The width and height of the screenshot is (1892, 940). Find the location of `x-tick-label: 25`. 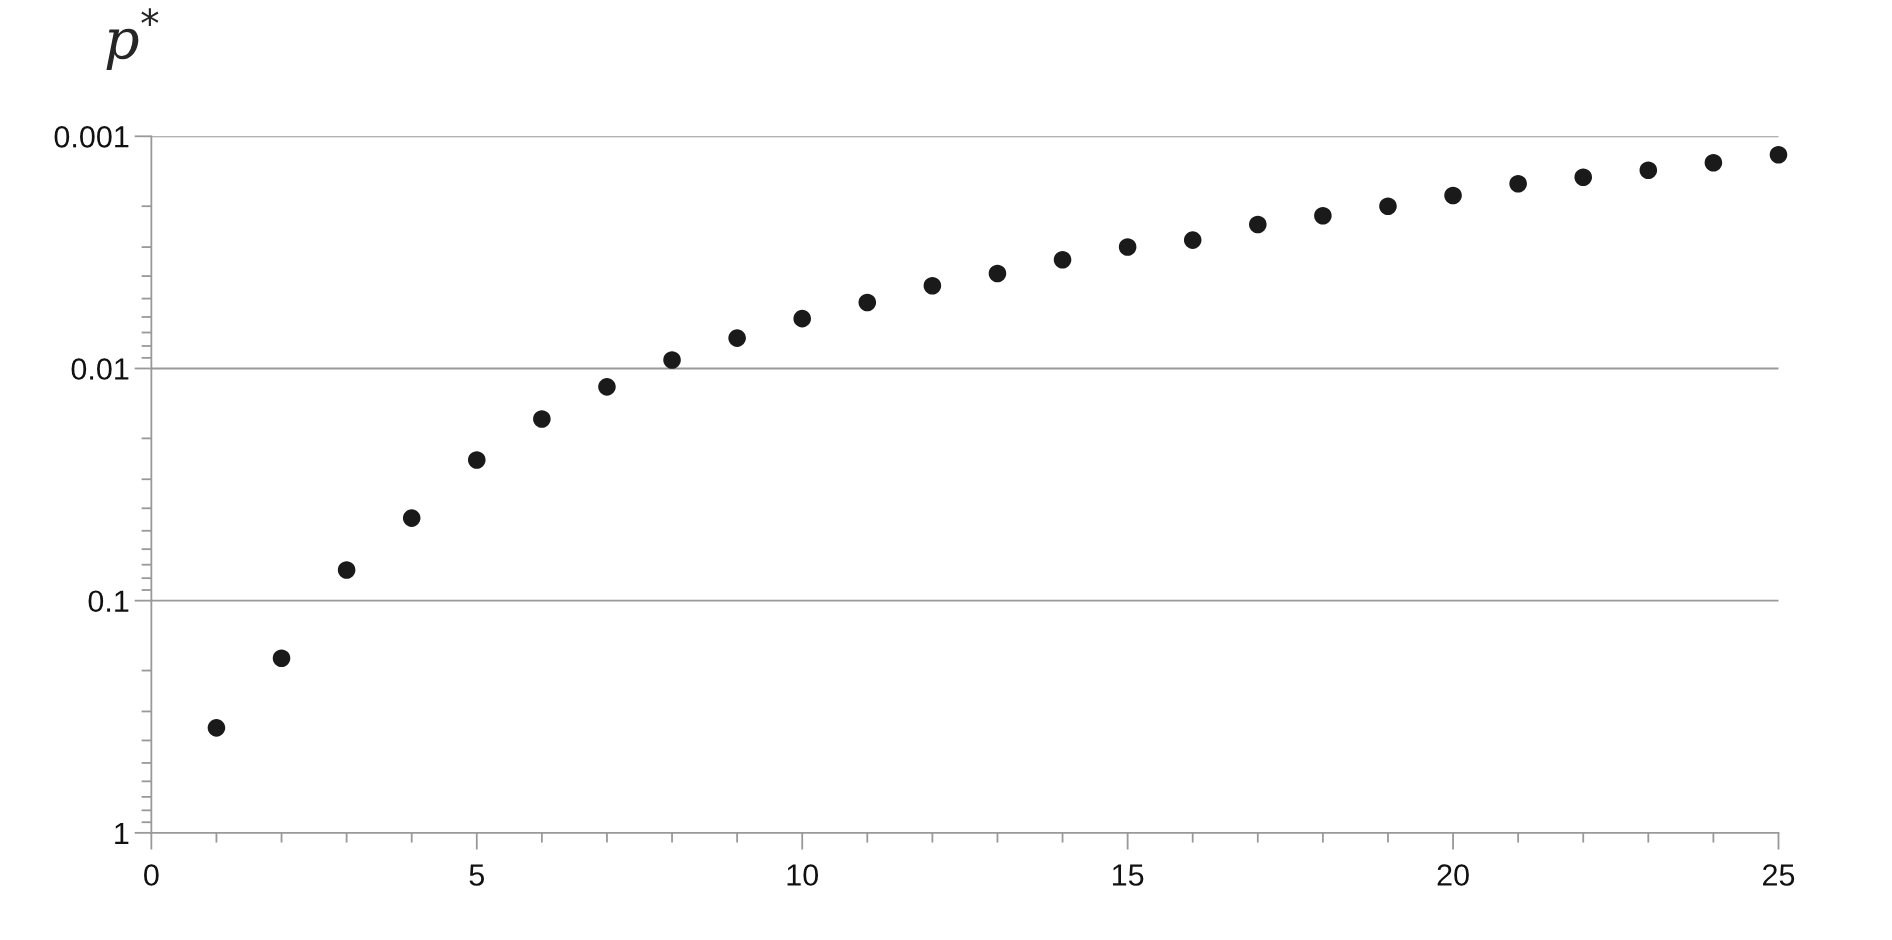

x-tick-label: 25 is located at coordinates (1779, 875).